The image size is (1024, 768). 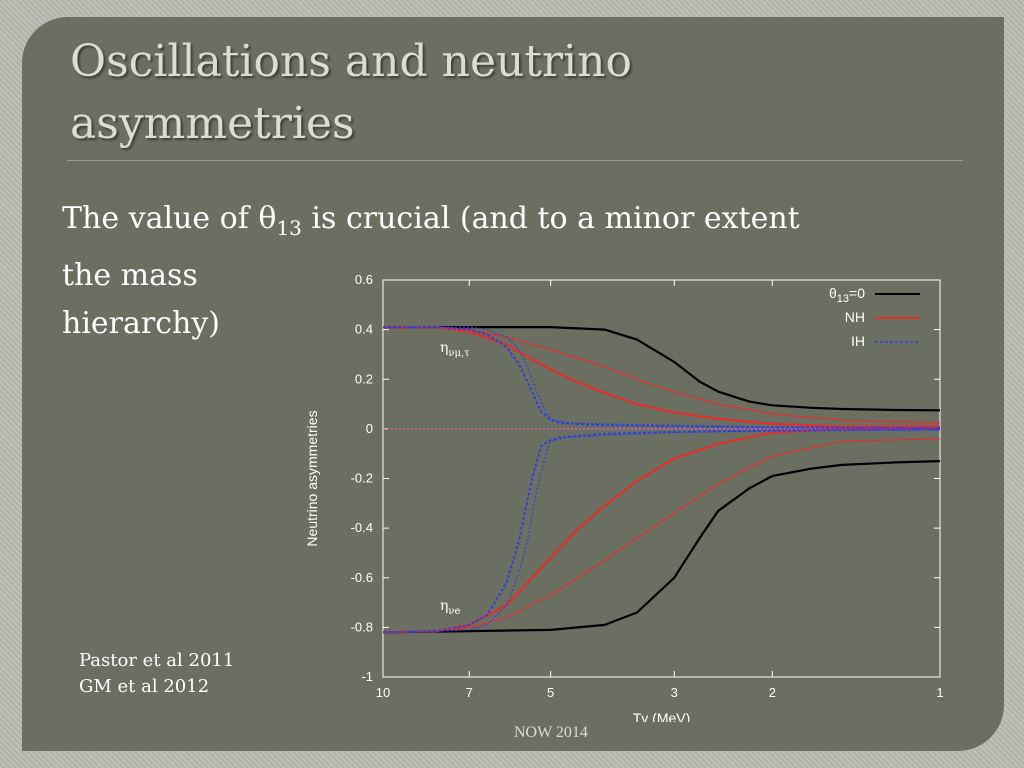 I want to click on y-axis-label: Neutrino asymmetries, so click(x=312, y=478).